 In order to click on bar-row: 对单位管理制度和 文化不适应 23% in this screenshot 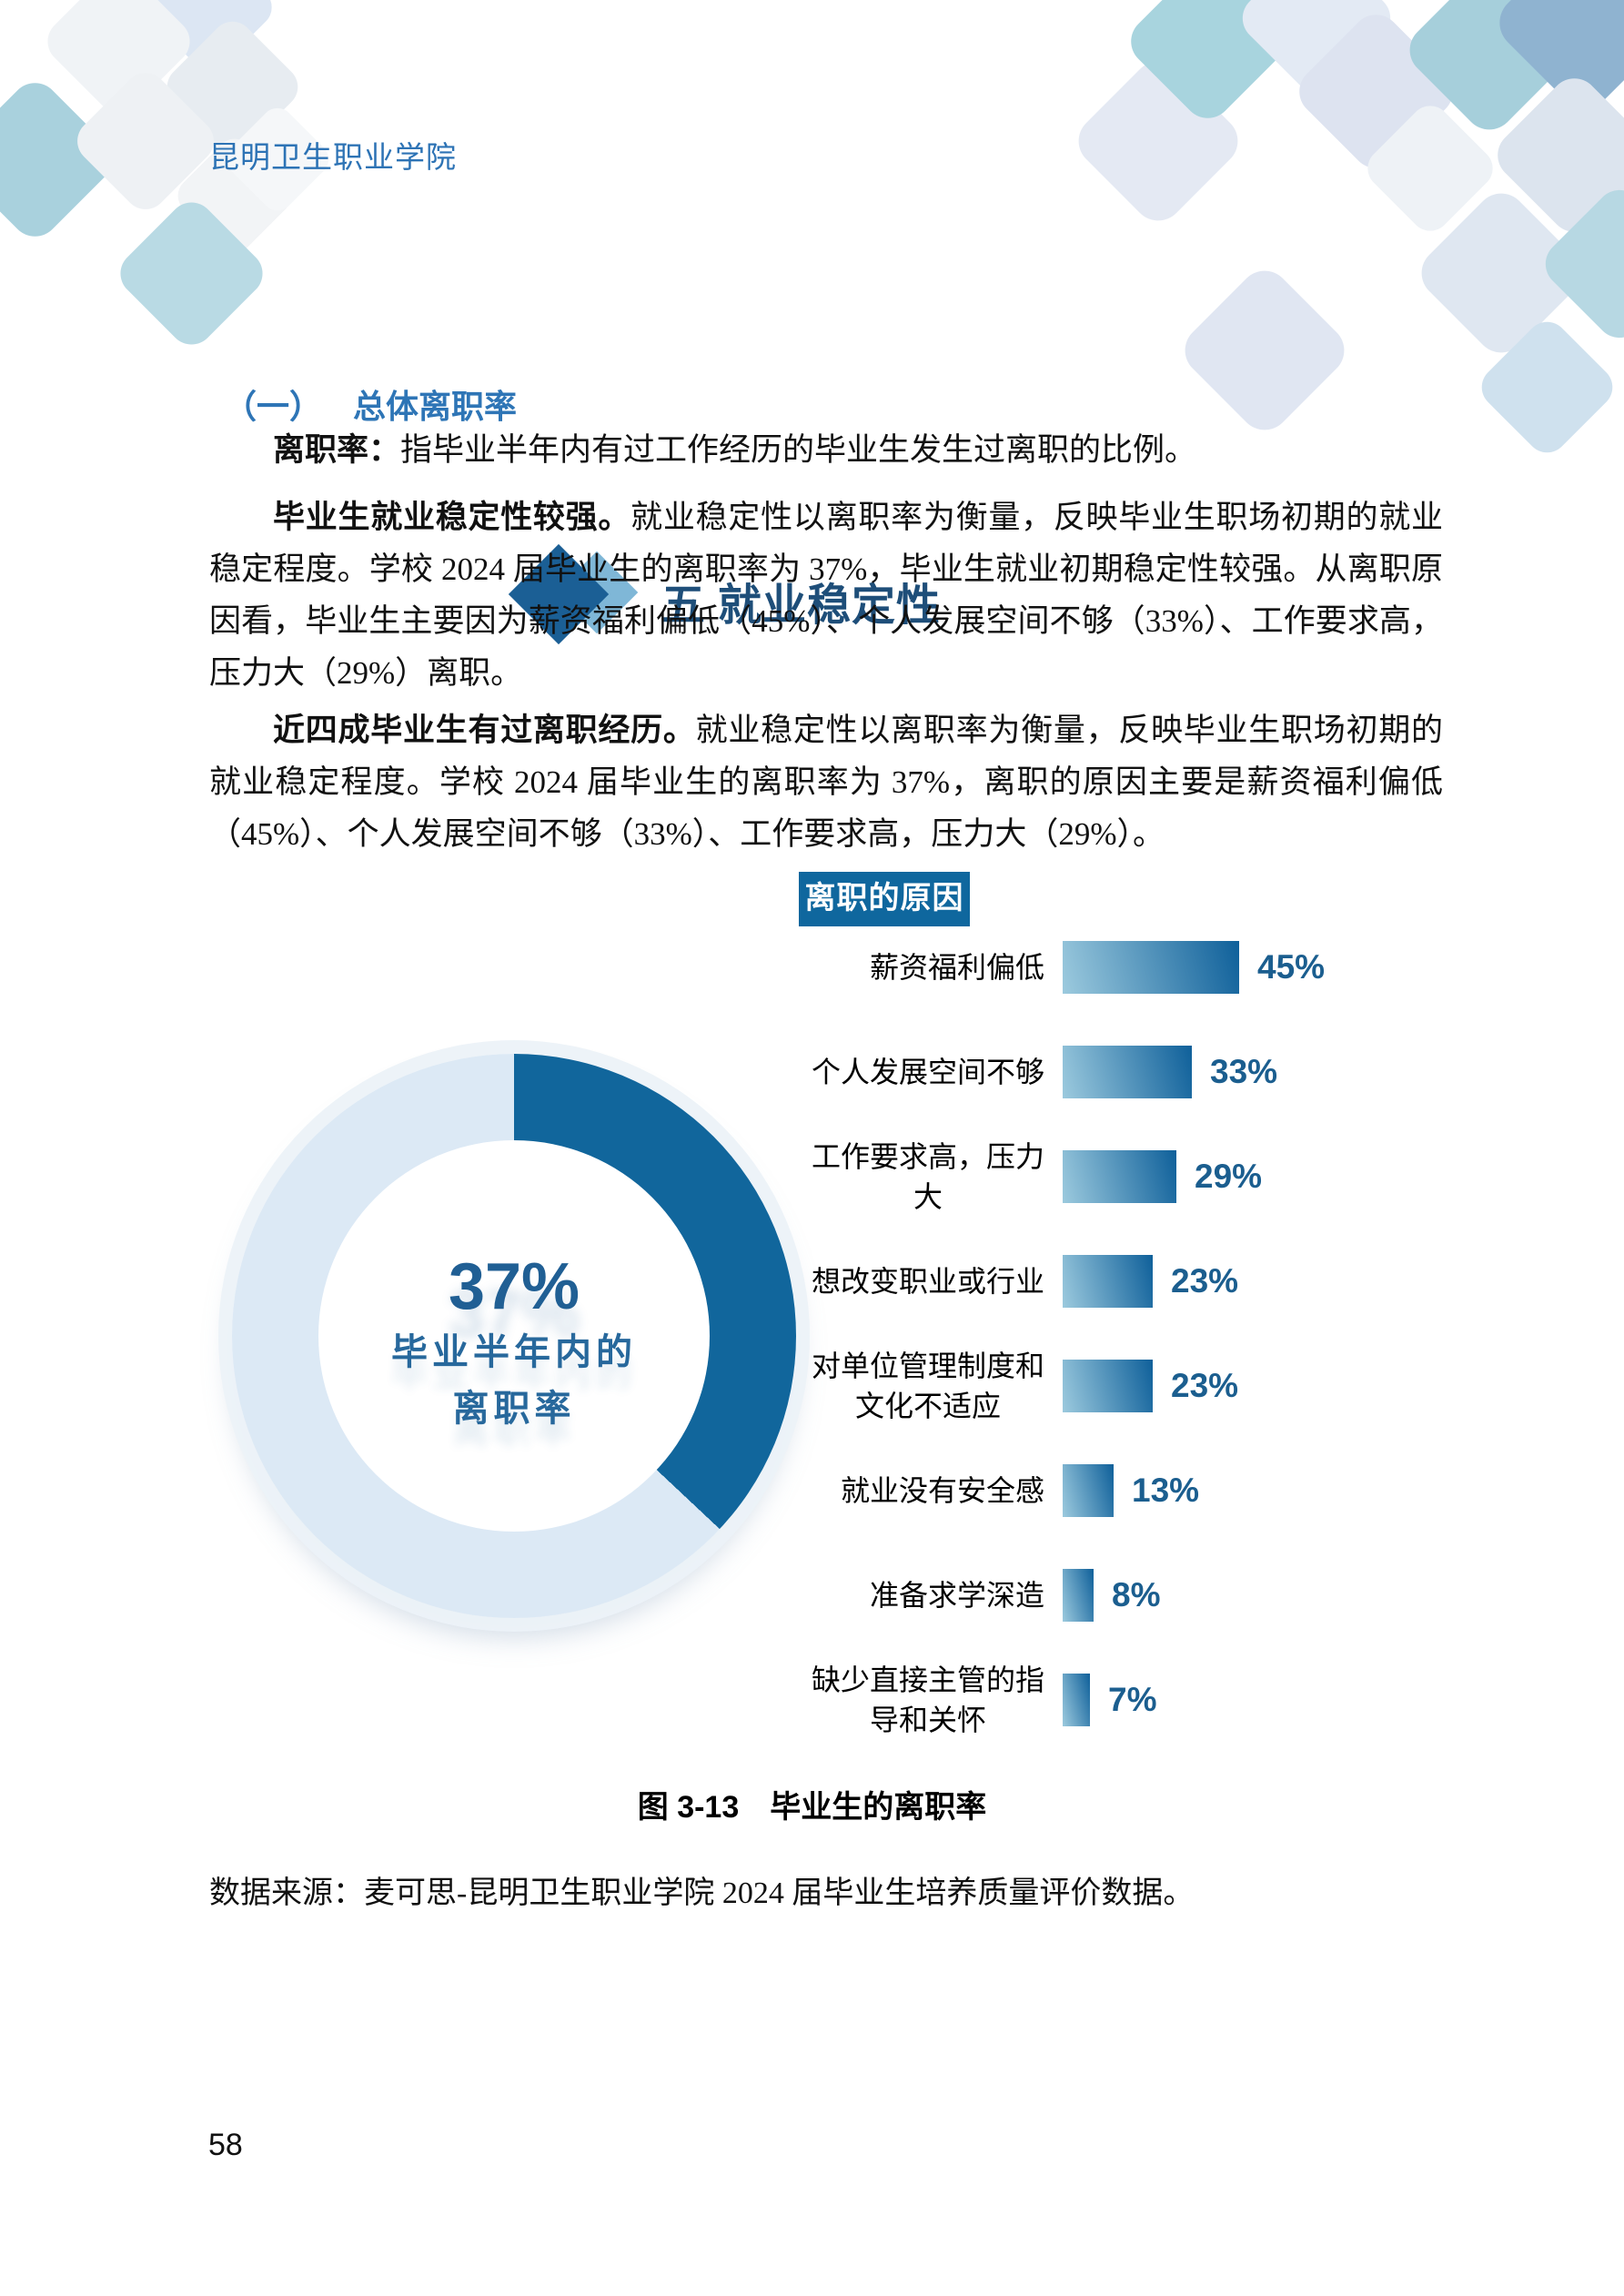, I will do `click(812, 1386)`.